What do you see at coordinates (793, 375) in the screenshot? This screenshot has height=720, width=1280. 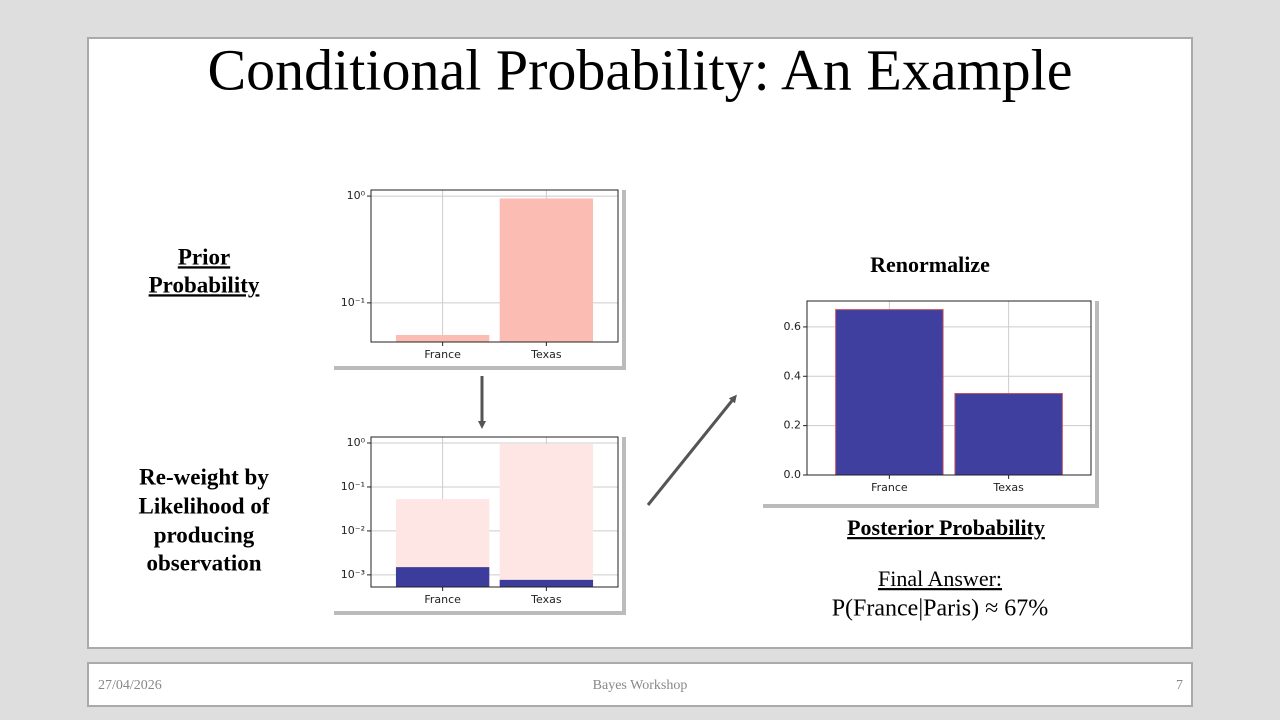 I see `y-tick-label: 0.4` at bounding box center [793, 375].